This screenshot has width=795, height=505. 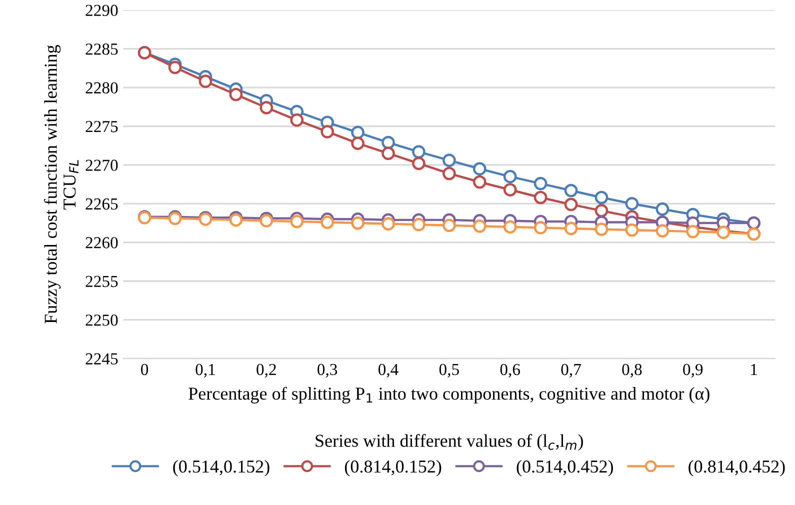 What do you see at coordinates (102, 126) in the screenshot?
I see `y-tick-label: 2275` at bounding box center [102, 126].